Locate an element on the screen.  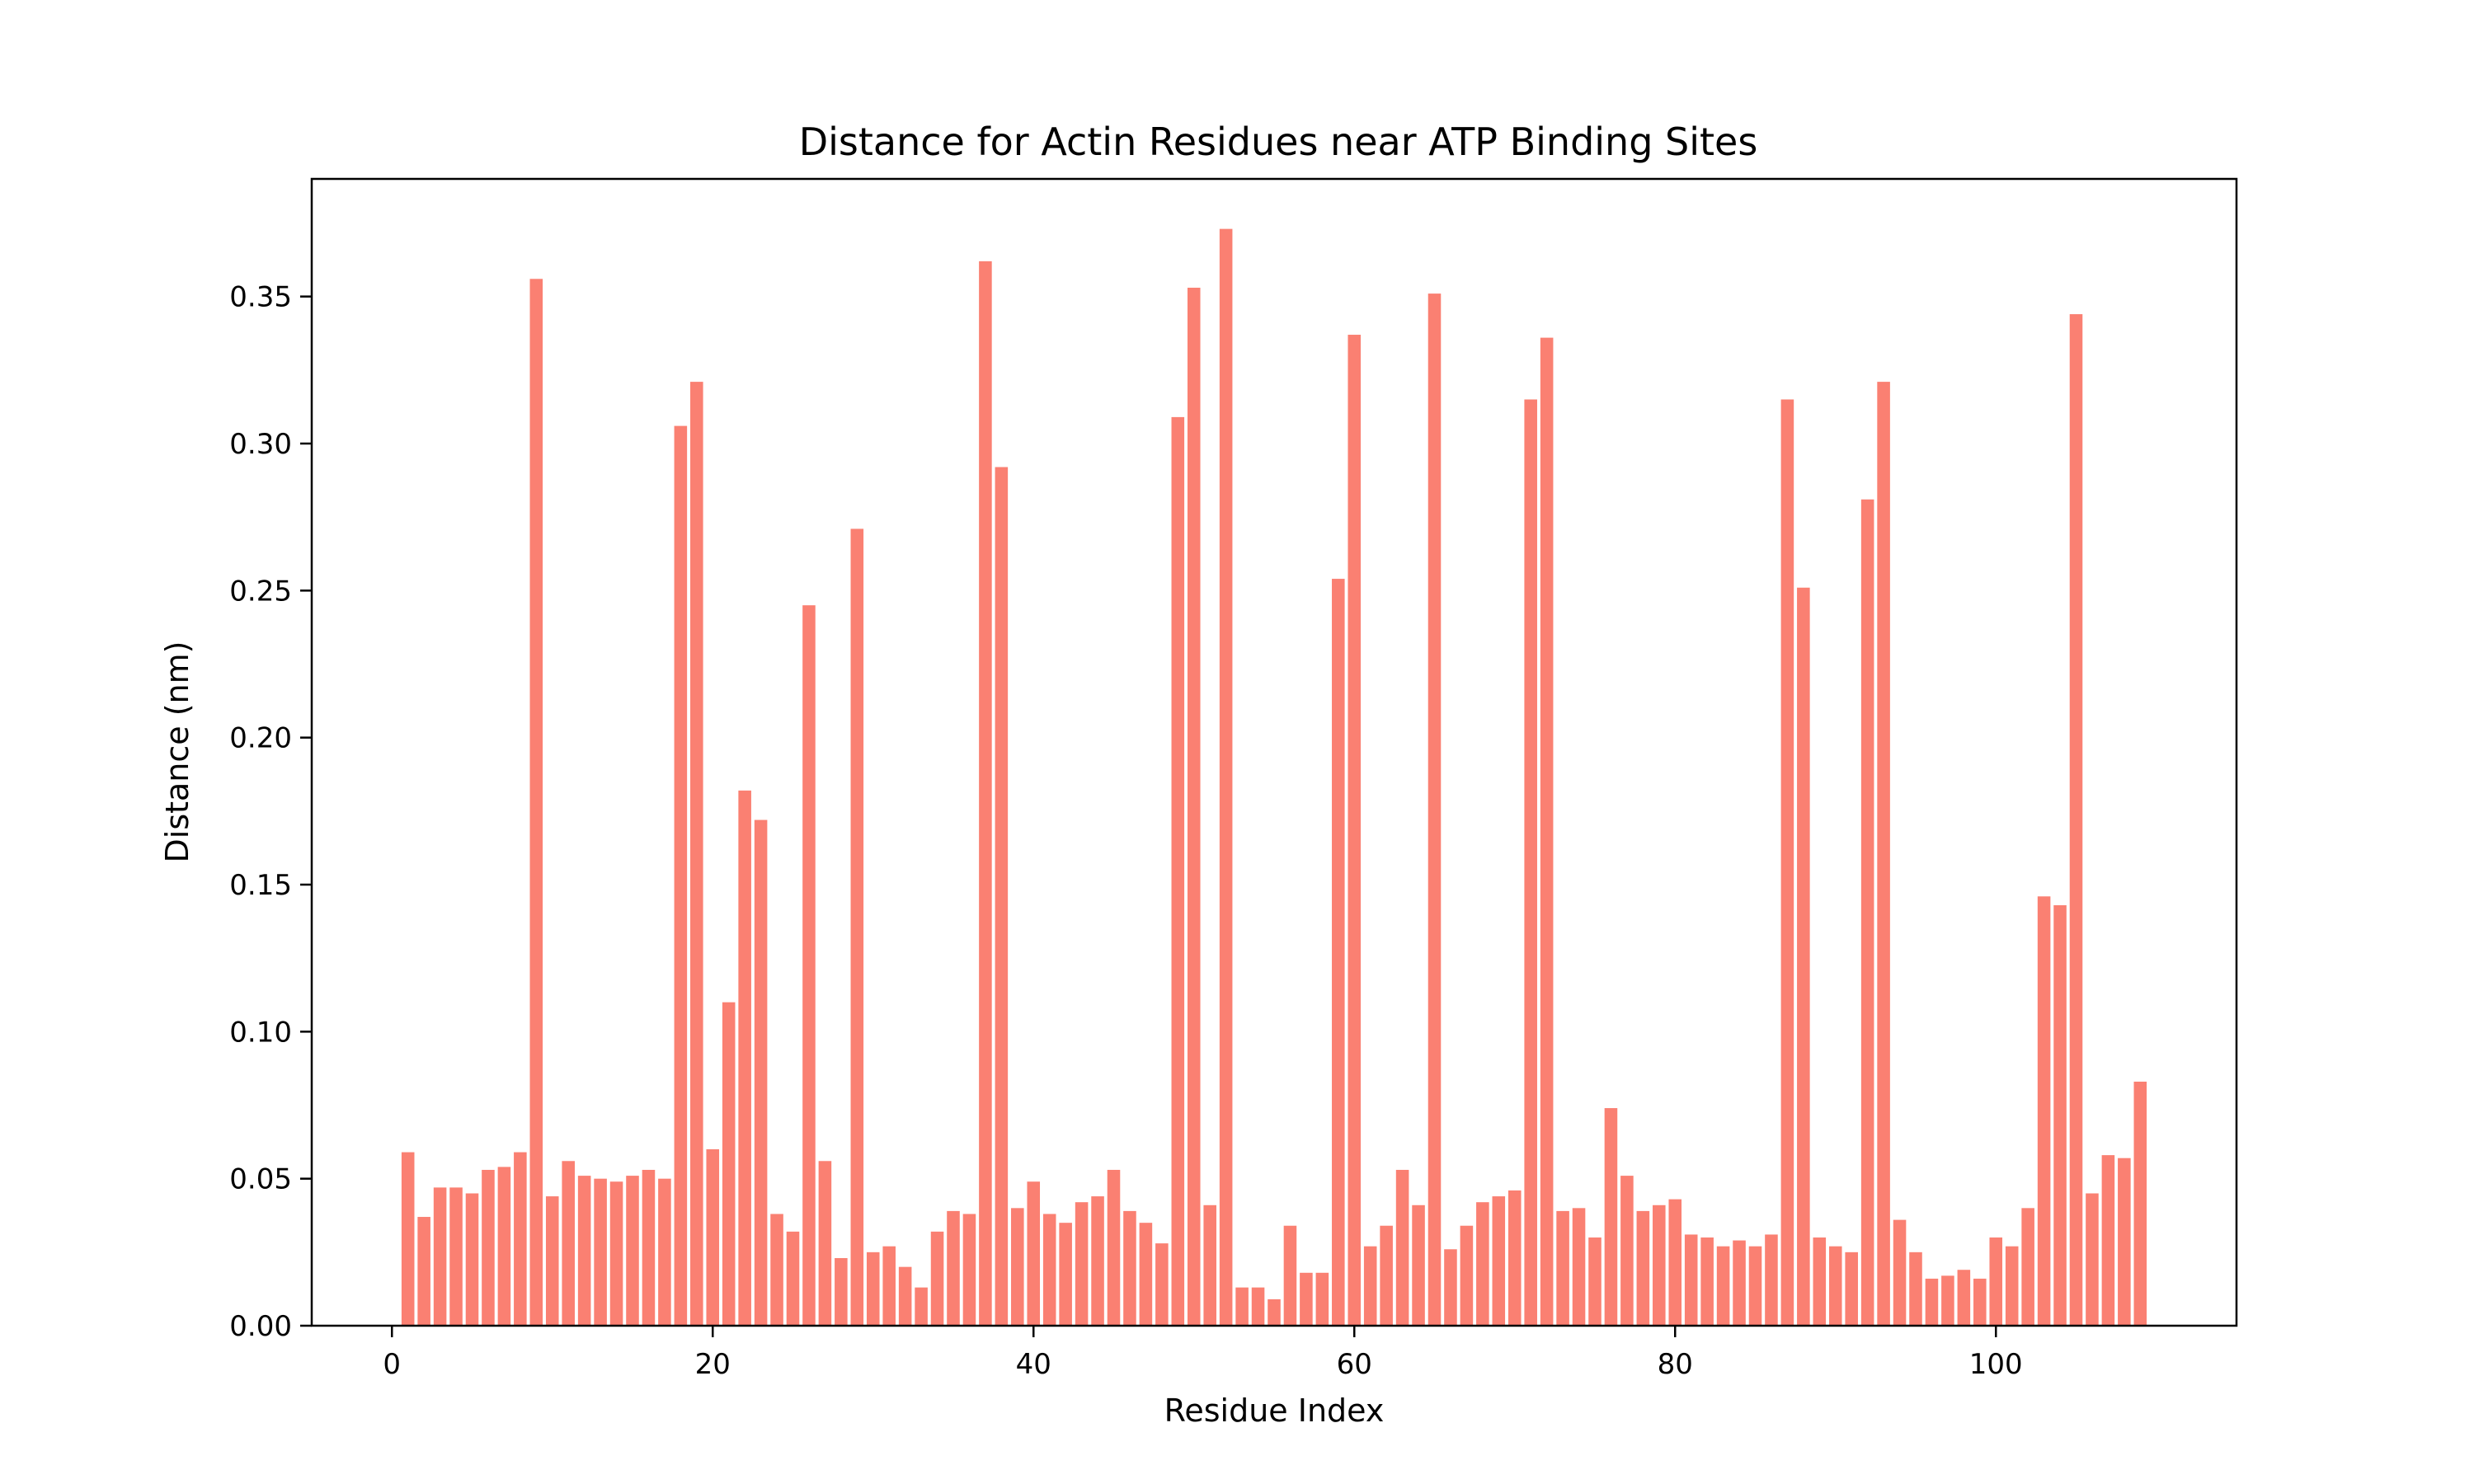
y-tick-label: 0.25 is located at coordinates (260, 591).